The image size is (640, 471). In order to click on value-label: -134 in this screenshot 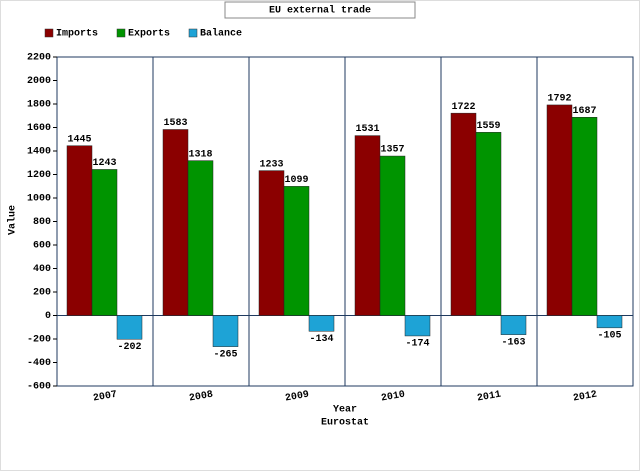, I will do `click(321, 339)`.